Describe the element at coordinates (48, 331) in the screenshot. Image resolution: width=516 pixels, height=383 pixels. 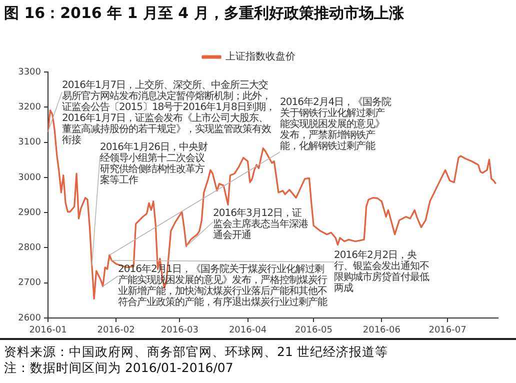
I see `x-tick-label: 2016-01` at that location.